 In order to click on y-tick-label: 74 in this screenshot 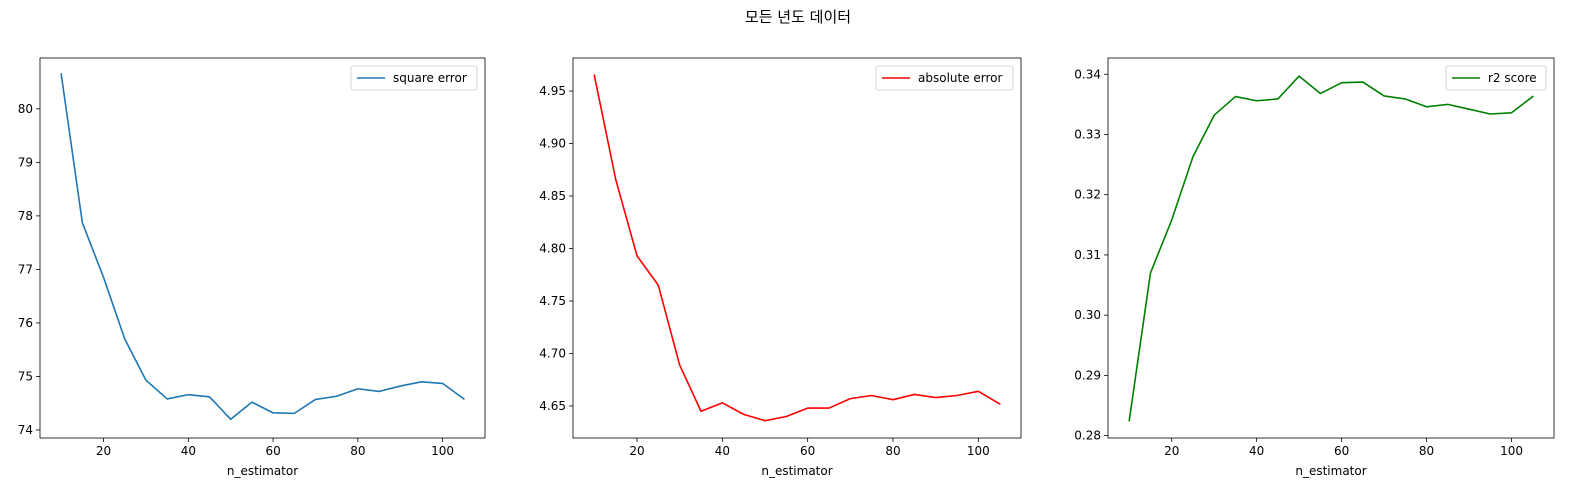, I will do `click(25, 430)`.